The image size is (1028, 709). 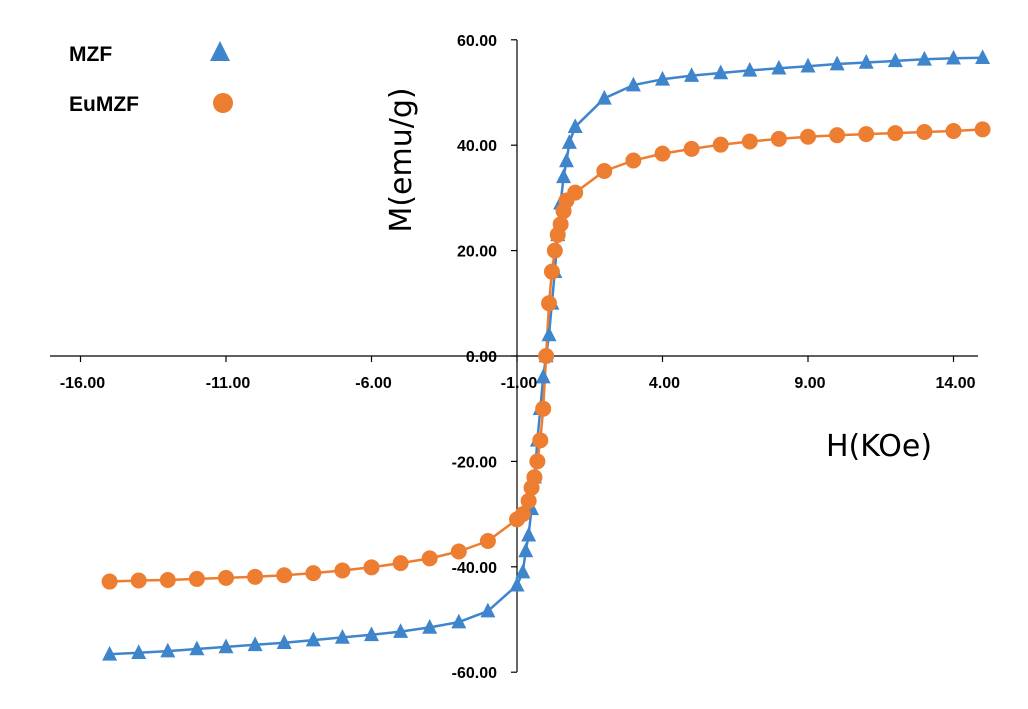 What do you see at coordinates (151, 78) in the screenshot?
I see `legend: MZF EuMZF` at bounding box center [151, 78].